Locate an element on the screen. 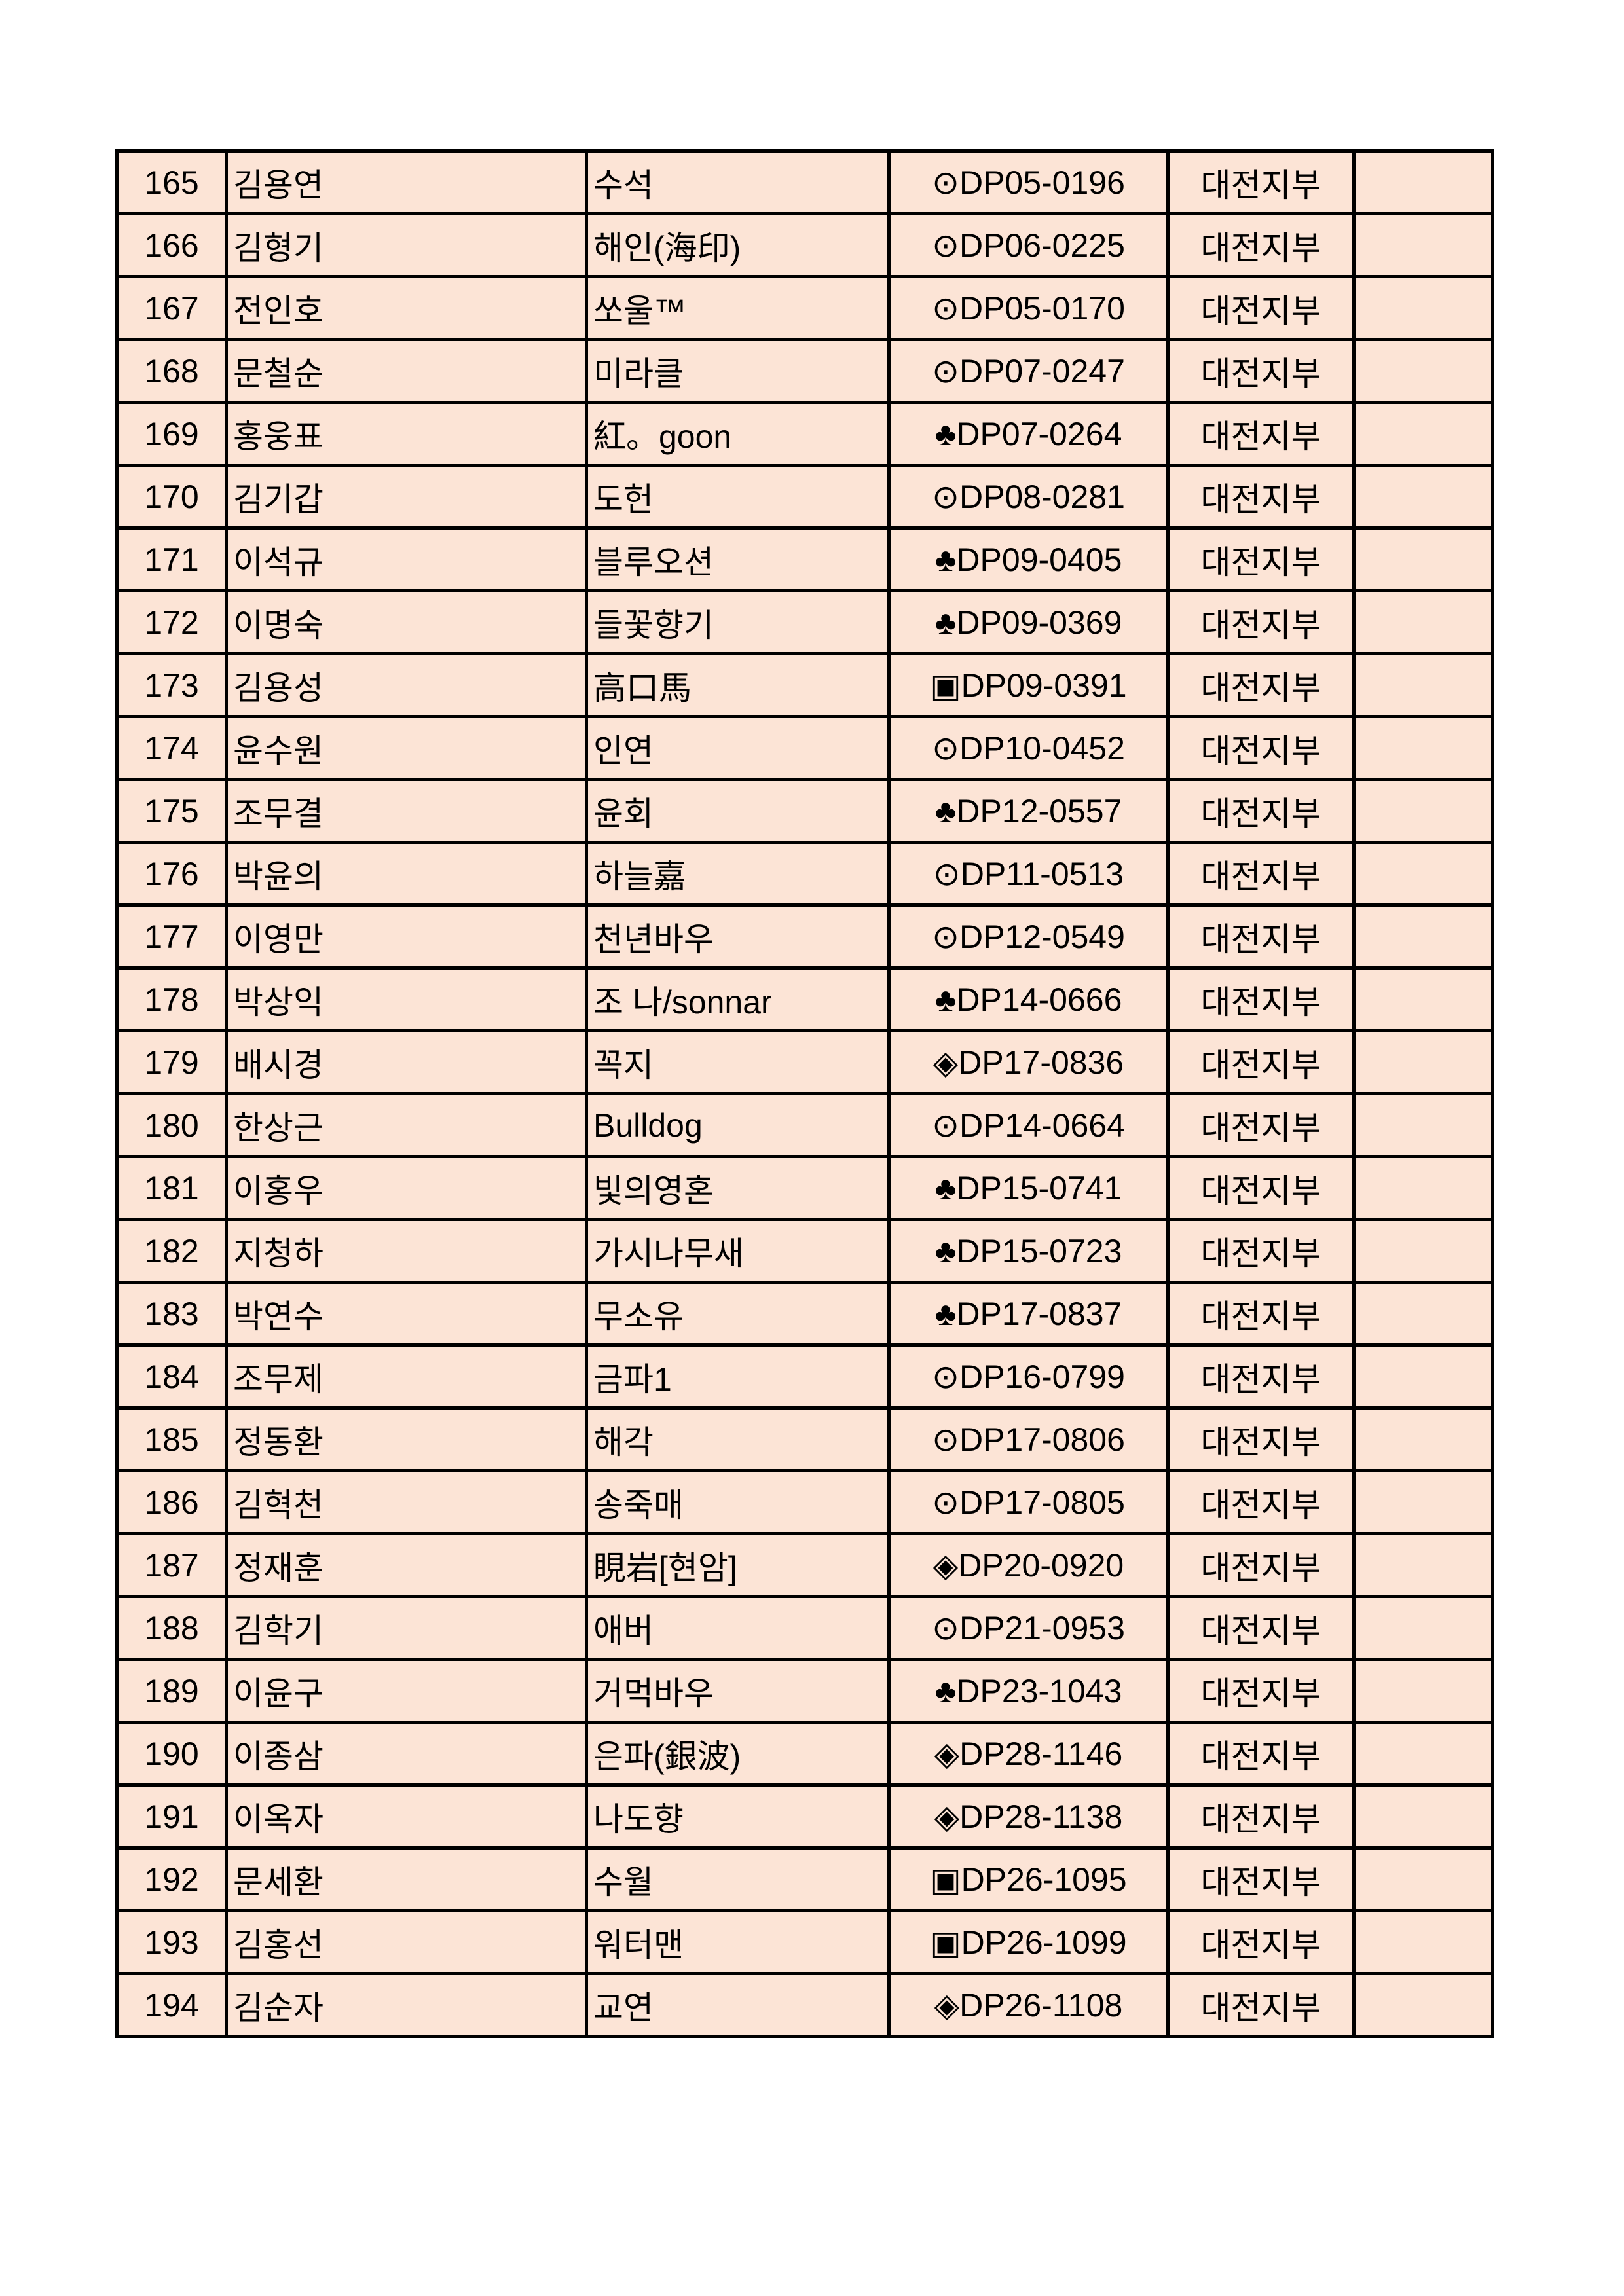 The height and width of the screenshot is (2296, 1624). nickname-cell: 빛의영혼 is located at coordinates (738, 1188).